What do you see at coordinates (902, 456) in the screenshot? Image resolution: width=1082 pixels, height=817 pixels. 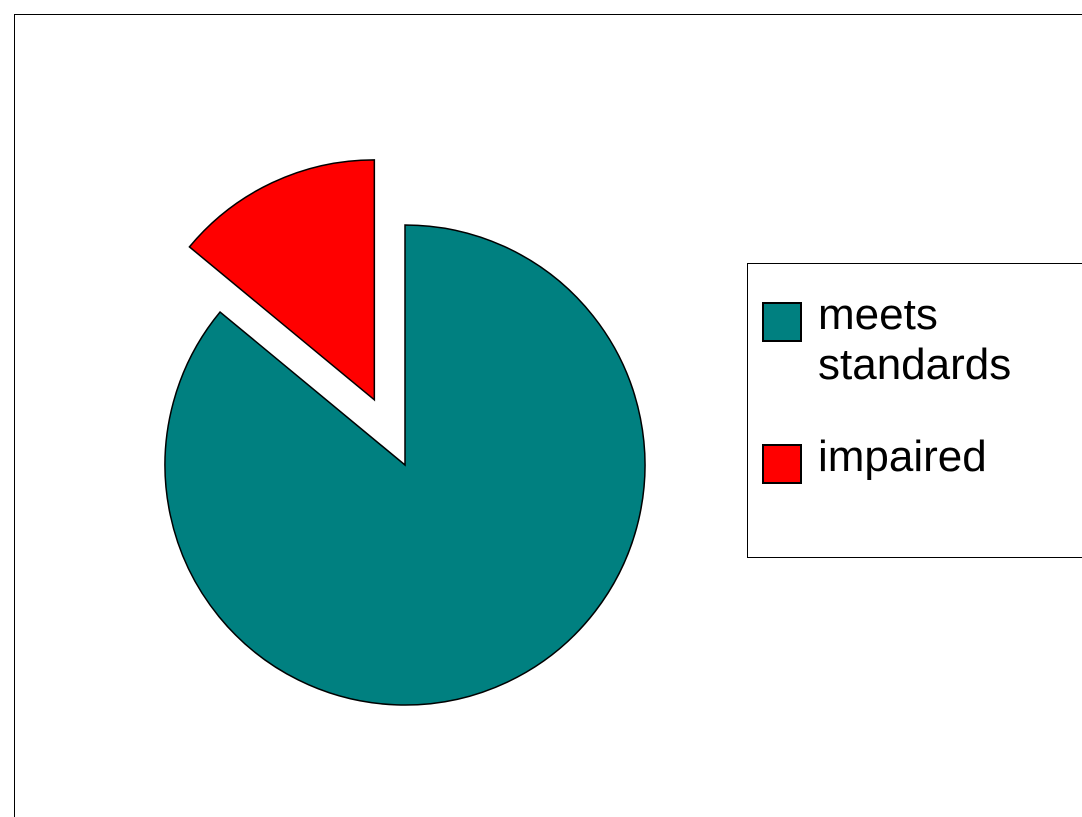 I see `legend-label-impaired: impaired` at bounding box center [902, 456].